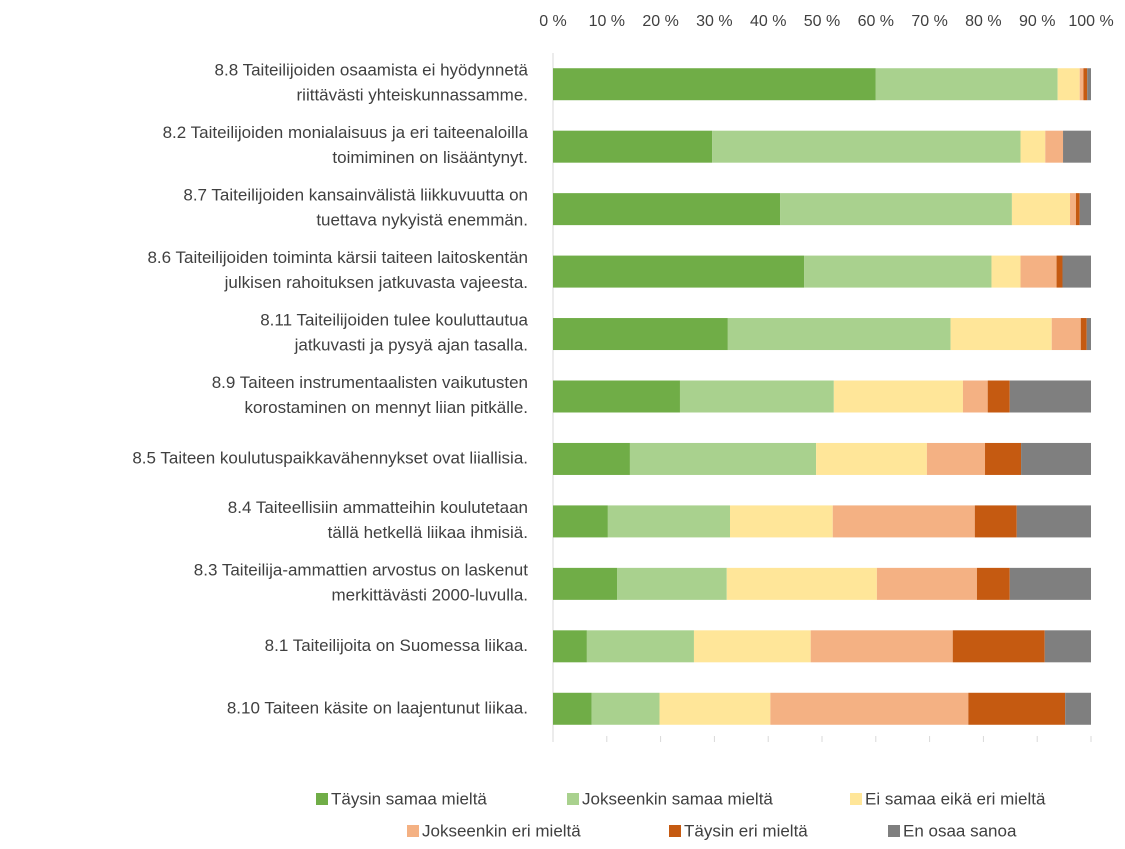 Image resolution: width=1125 pixels, height=849 pixels. Describe the element at coordinates (677, 798) in the screenshot. I see `legend-label: Jokseenkin samaa mieltä` at that location.